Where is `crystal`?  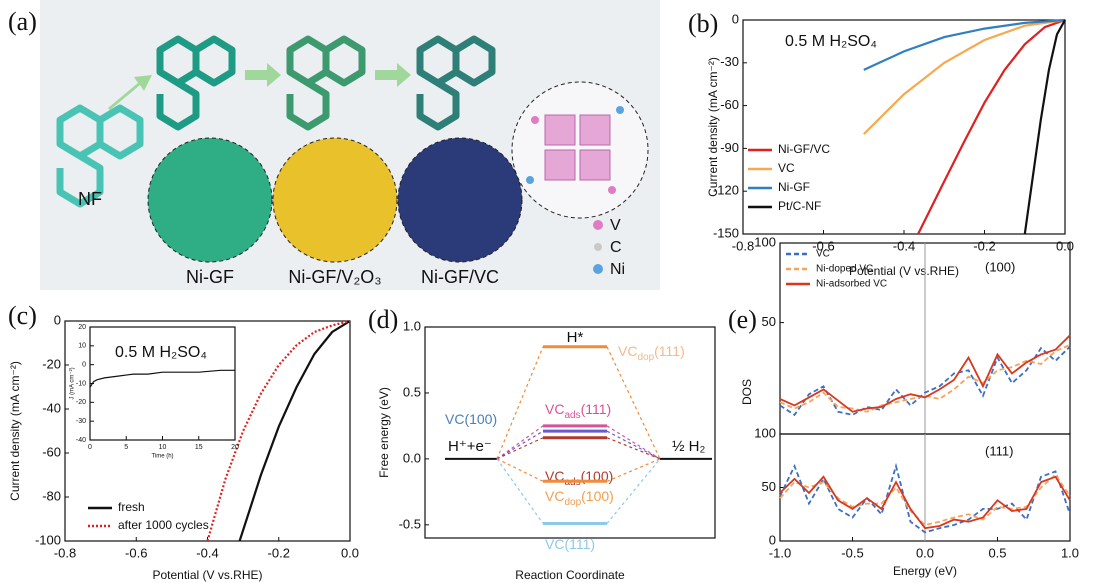 crystal is located at coordinates (577, 147).